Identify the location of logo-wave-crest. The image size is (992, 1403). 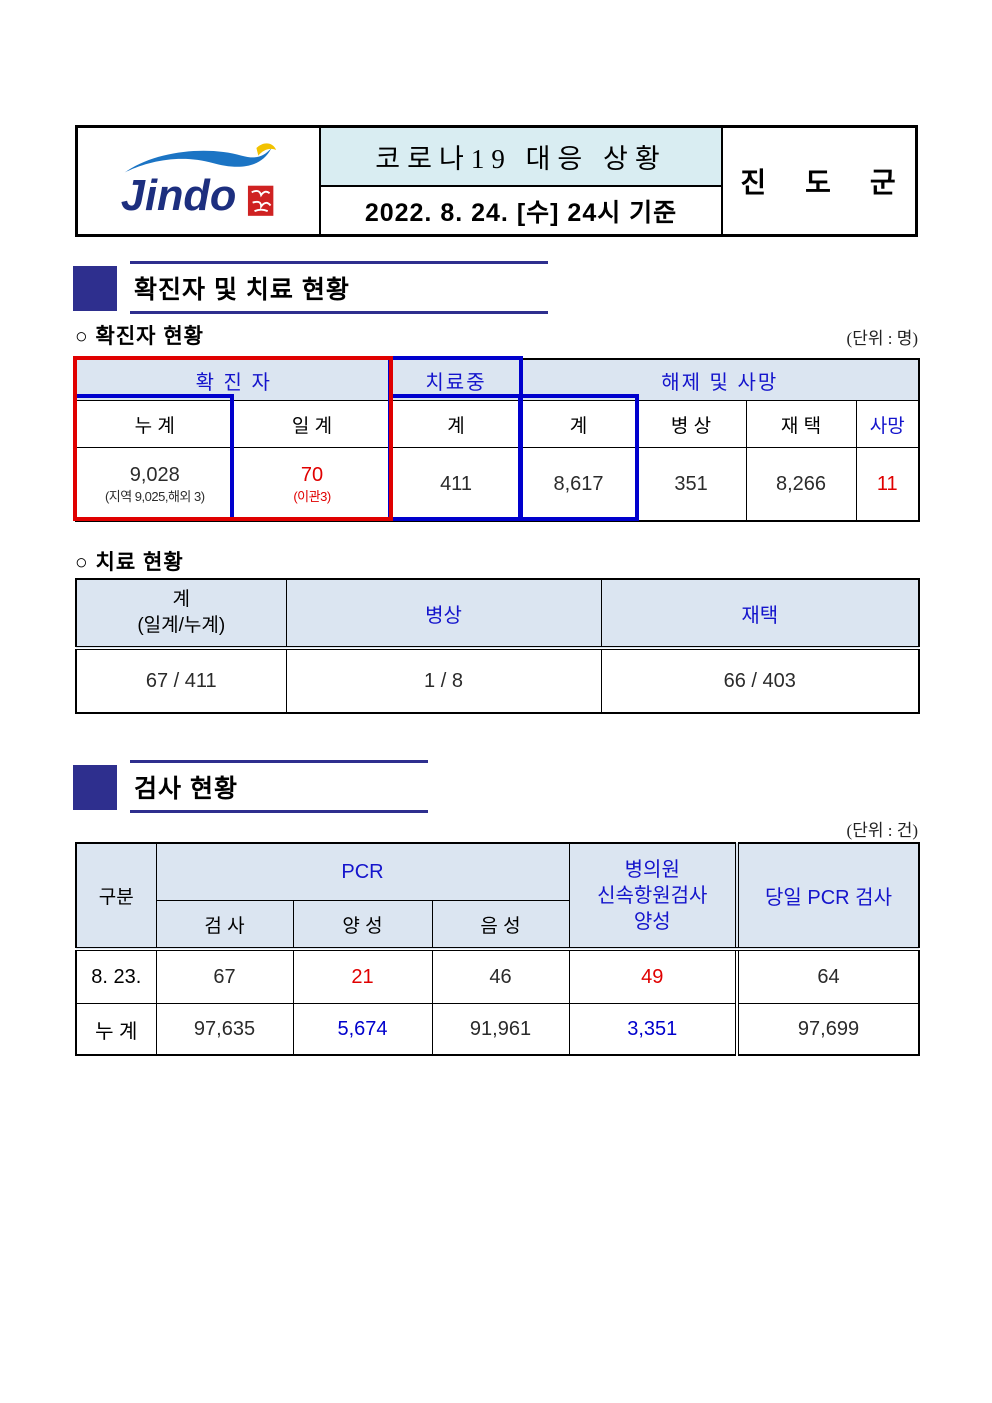
(265, 149).